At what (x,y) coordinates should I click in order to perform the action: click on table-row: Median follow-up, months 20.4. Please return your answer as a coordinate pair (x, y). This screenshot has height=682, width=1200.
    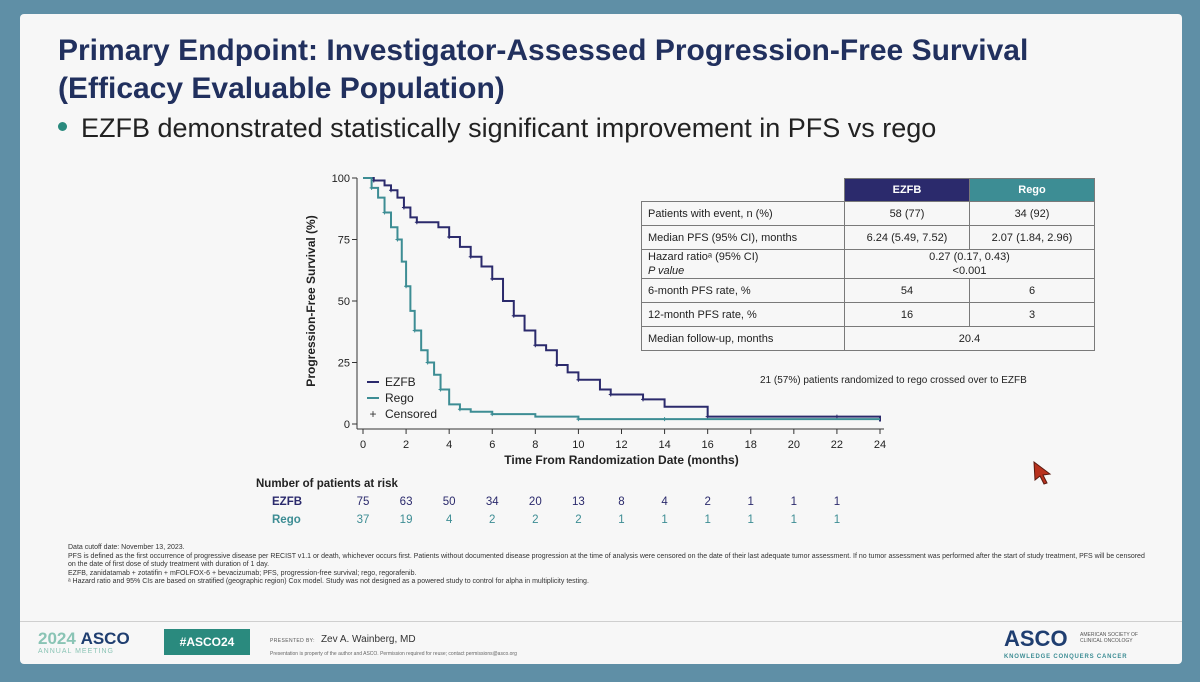
    Looking at the image, I should click on (868, 338).